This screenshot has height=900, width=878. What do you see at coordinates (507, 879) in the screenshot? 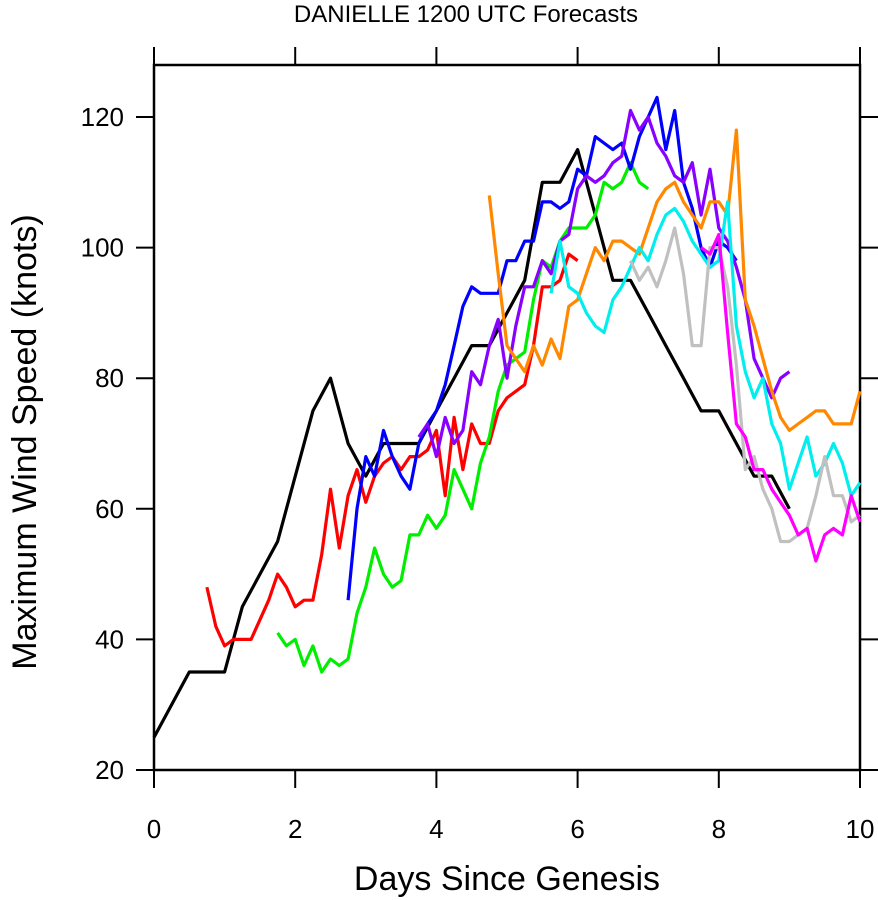
I see `x-axis-title: Days Since Genesis` at bounding box center [507, 879].